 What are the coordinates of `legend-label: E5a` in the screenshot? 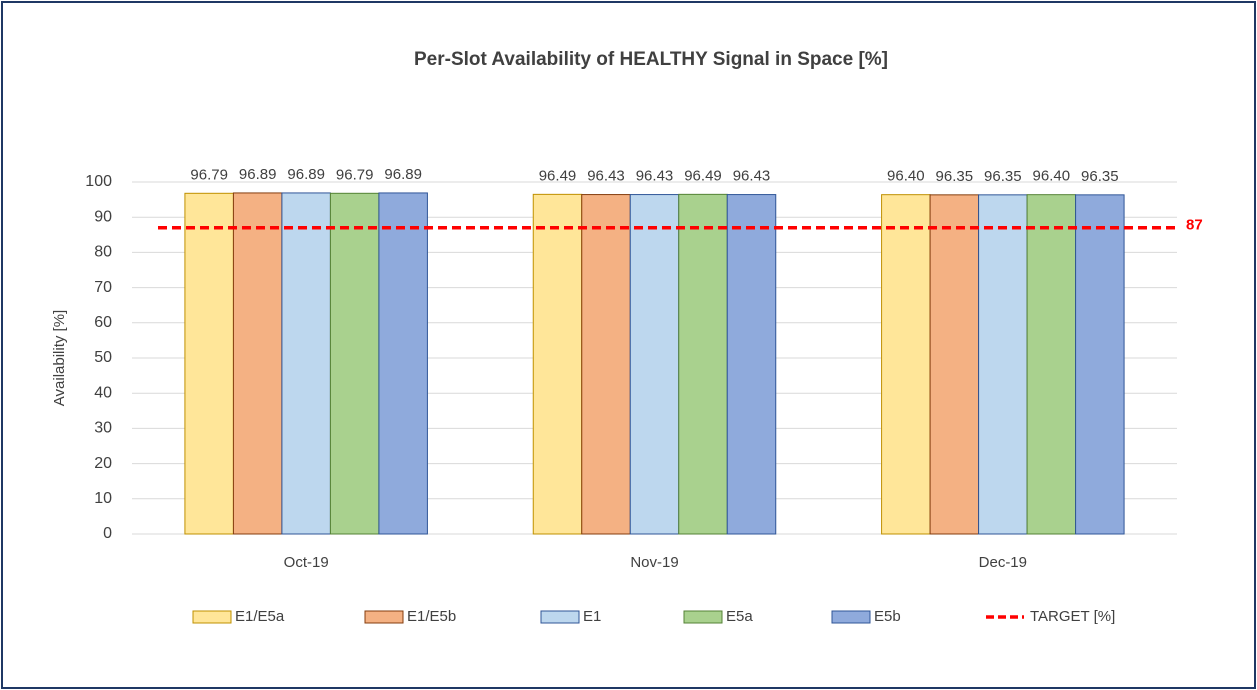 It's located at (739, 616).